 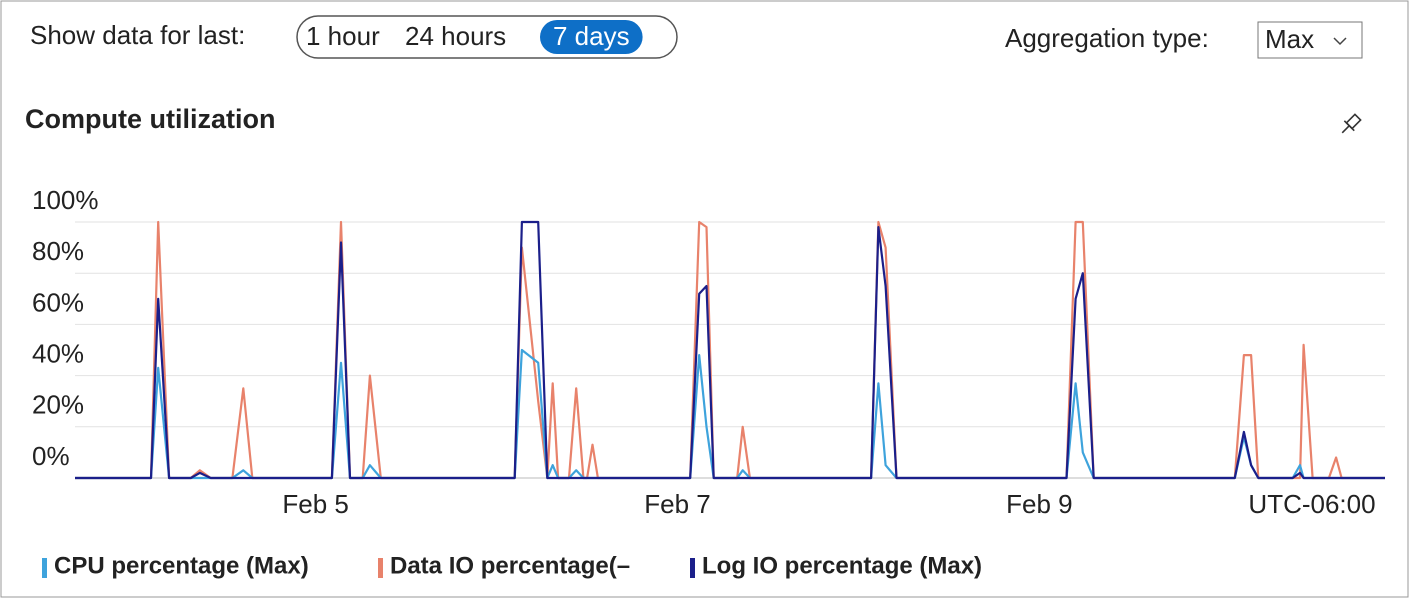 What do you see at coordinates (1311, 504) in the screenshot?
I see `timezone-label: UTC-06:00` at bounding box center [1311, 504].